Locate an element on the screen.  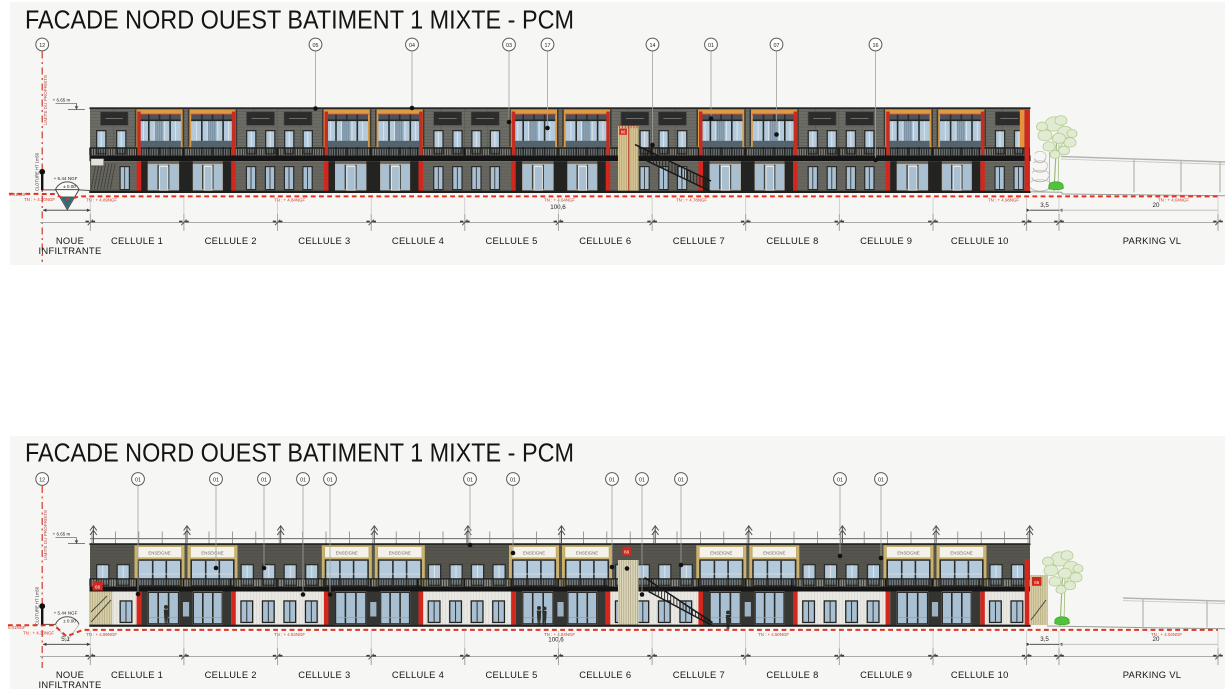
svg-text: TN : + 4.50NGF is located at coordinates (773, 634).